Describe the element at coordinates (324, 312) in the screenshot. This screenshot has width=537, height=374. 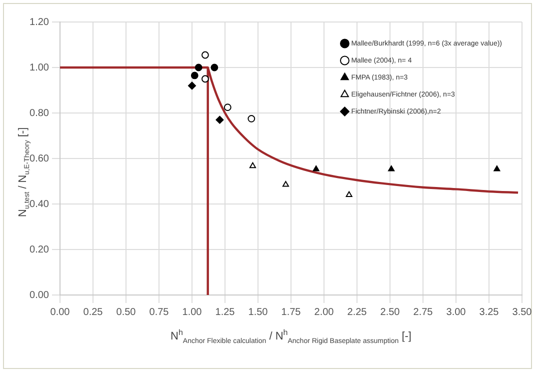
I see `x-tick-label: 2.00` at that location.